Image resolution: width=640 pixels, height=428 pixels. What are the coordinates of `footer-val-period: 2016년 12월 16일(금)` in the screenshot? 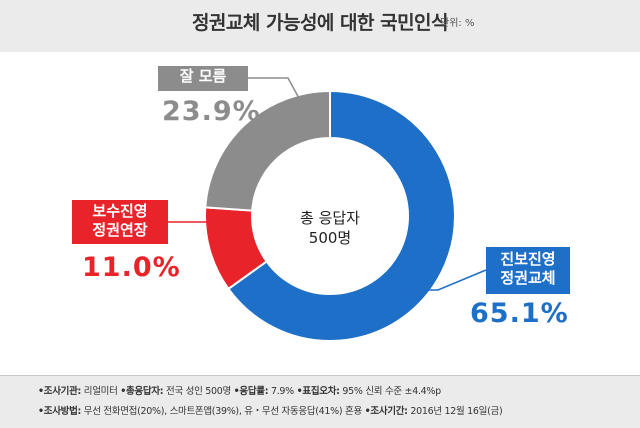 It's located at (456, 411).